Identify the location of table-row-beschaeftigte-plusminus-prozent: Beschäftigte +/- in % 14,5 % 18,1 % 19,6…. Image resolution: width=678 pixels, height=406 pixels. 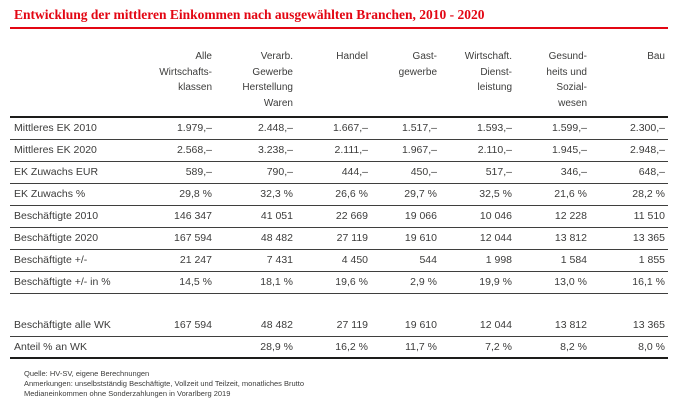
(339, 282).